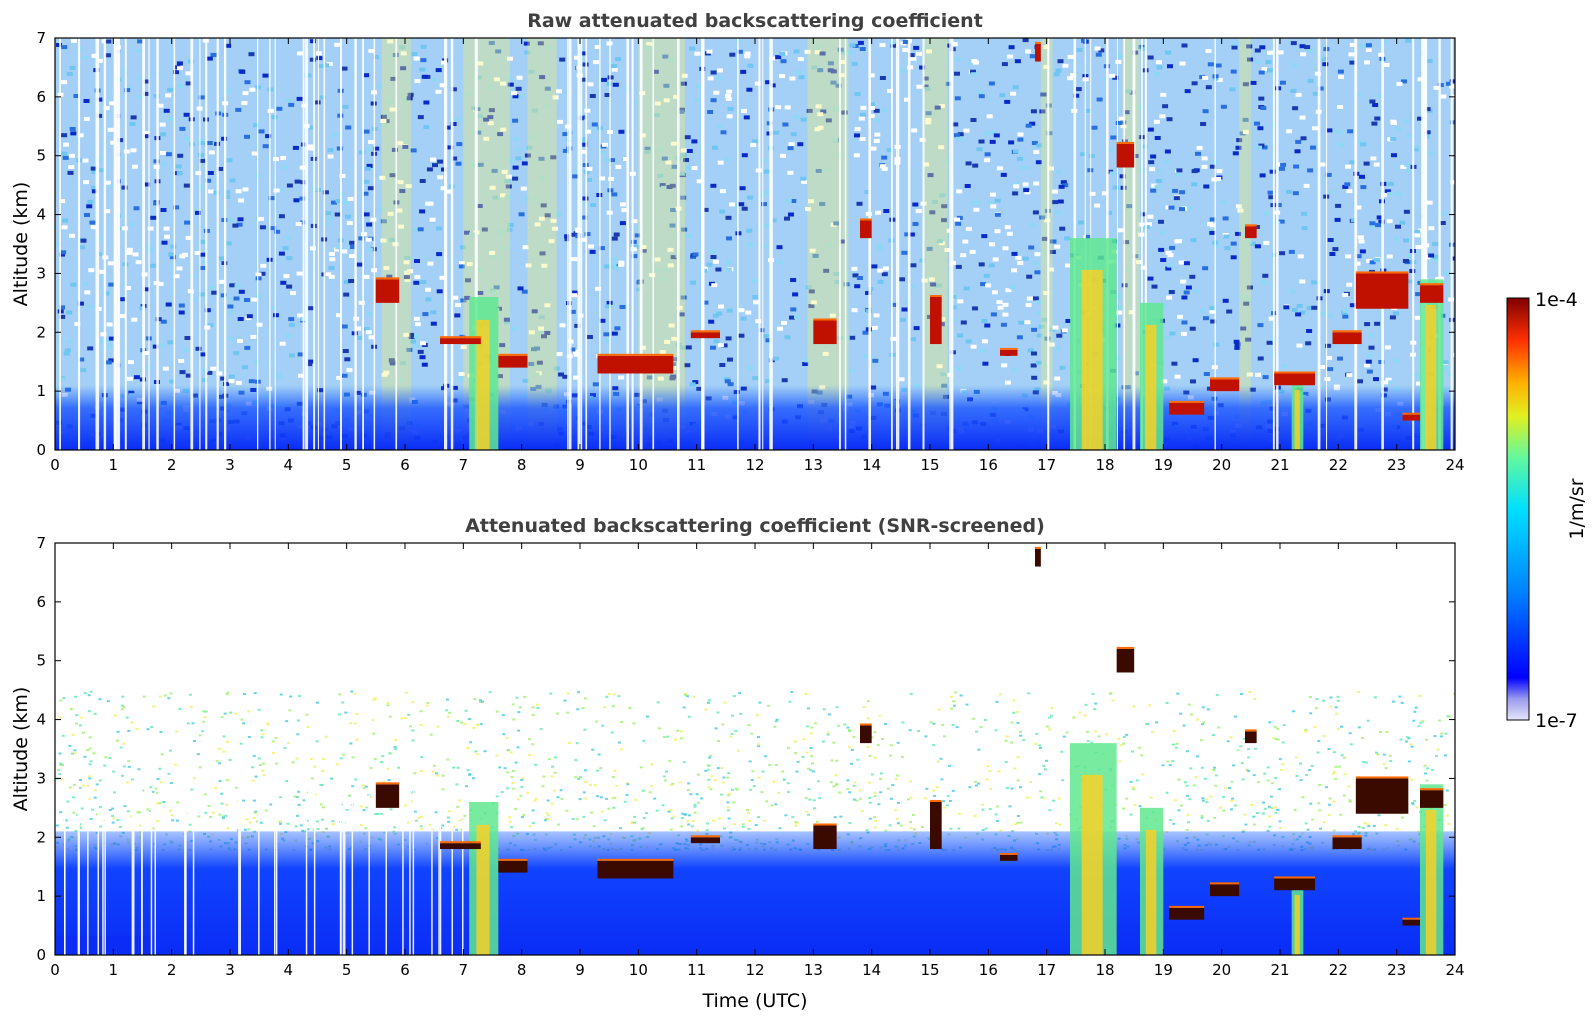  Describe the element at coordinates (1221, 970) in the screenshot. I see `x-tick-label: 20` at that location.